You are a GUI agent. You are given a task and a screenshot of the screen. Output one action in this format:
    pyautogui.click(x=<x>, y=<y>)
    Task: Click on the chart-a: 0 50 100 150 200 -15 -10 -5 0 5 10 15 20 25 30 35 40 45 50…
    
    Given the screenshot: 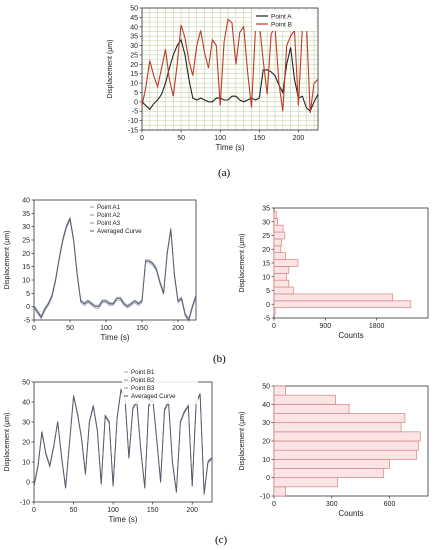 What is the action you would take?
    pyautogui.click(x=213, y=79)
    